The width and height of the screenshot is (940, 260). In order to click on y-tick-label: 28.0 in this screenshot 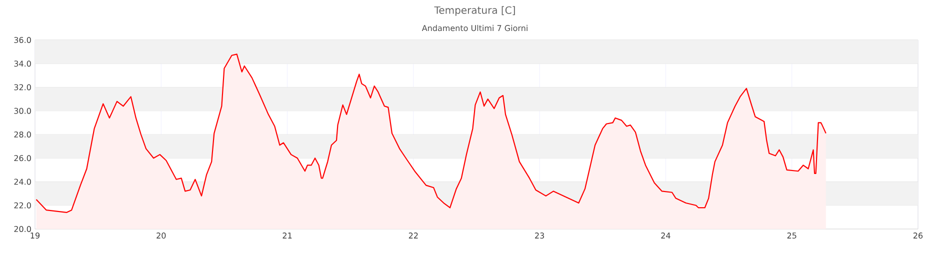, I will do `click(22, 134)`.